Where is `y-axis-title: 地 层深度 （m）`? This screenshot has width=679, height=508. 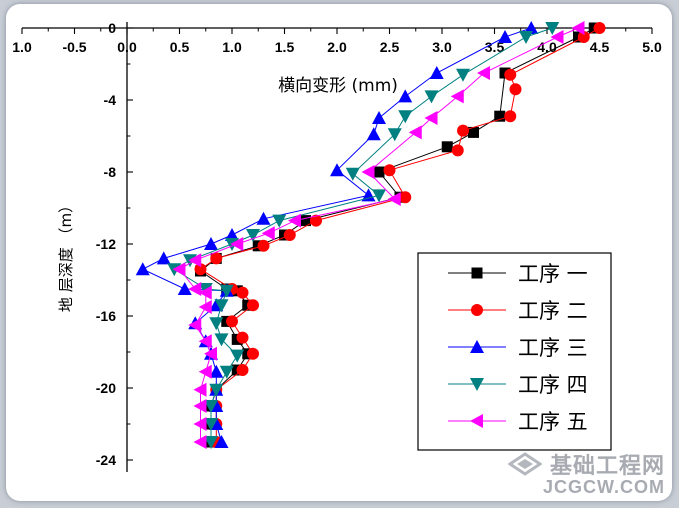 y-axis-title: 地 层深度 （m） is located at coordinates (66, 255).